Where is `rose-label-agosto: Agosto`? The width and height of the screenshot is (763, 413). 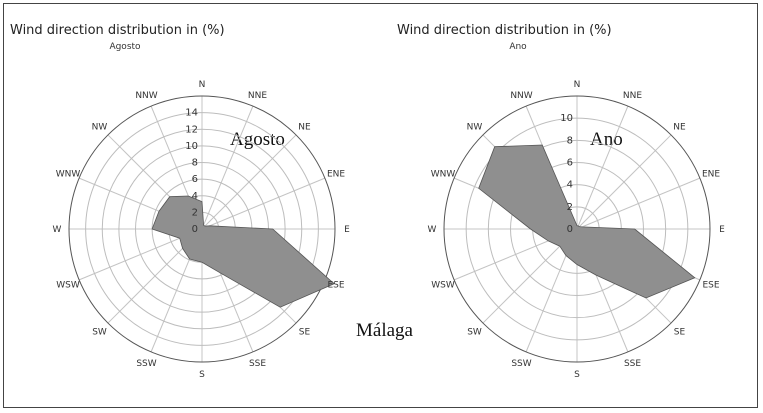
rose-label-agosto: Agosto is located at coordinates (257, 139).